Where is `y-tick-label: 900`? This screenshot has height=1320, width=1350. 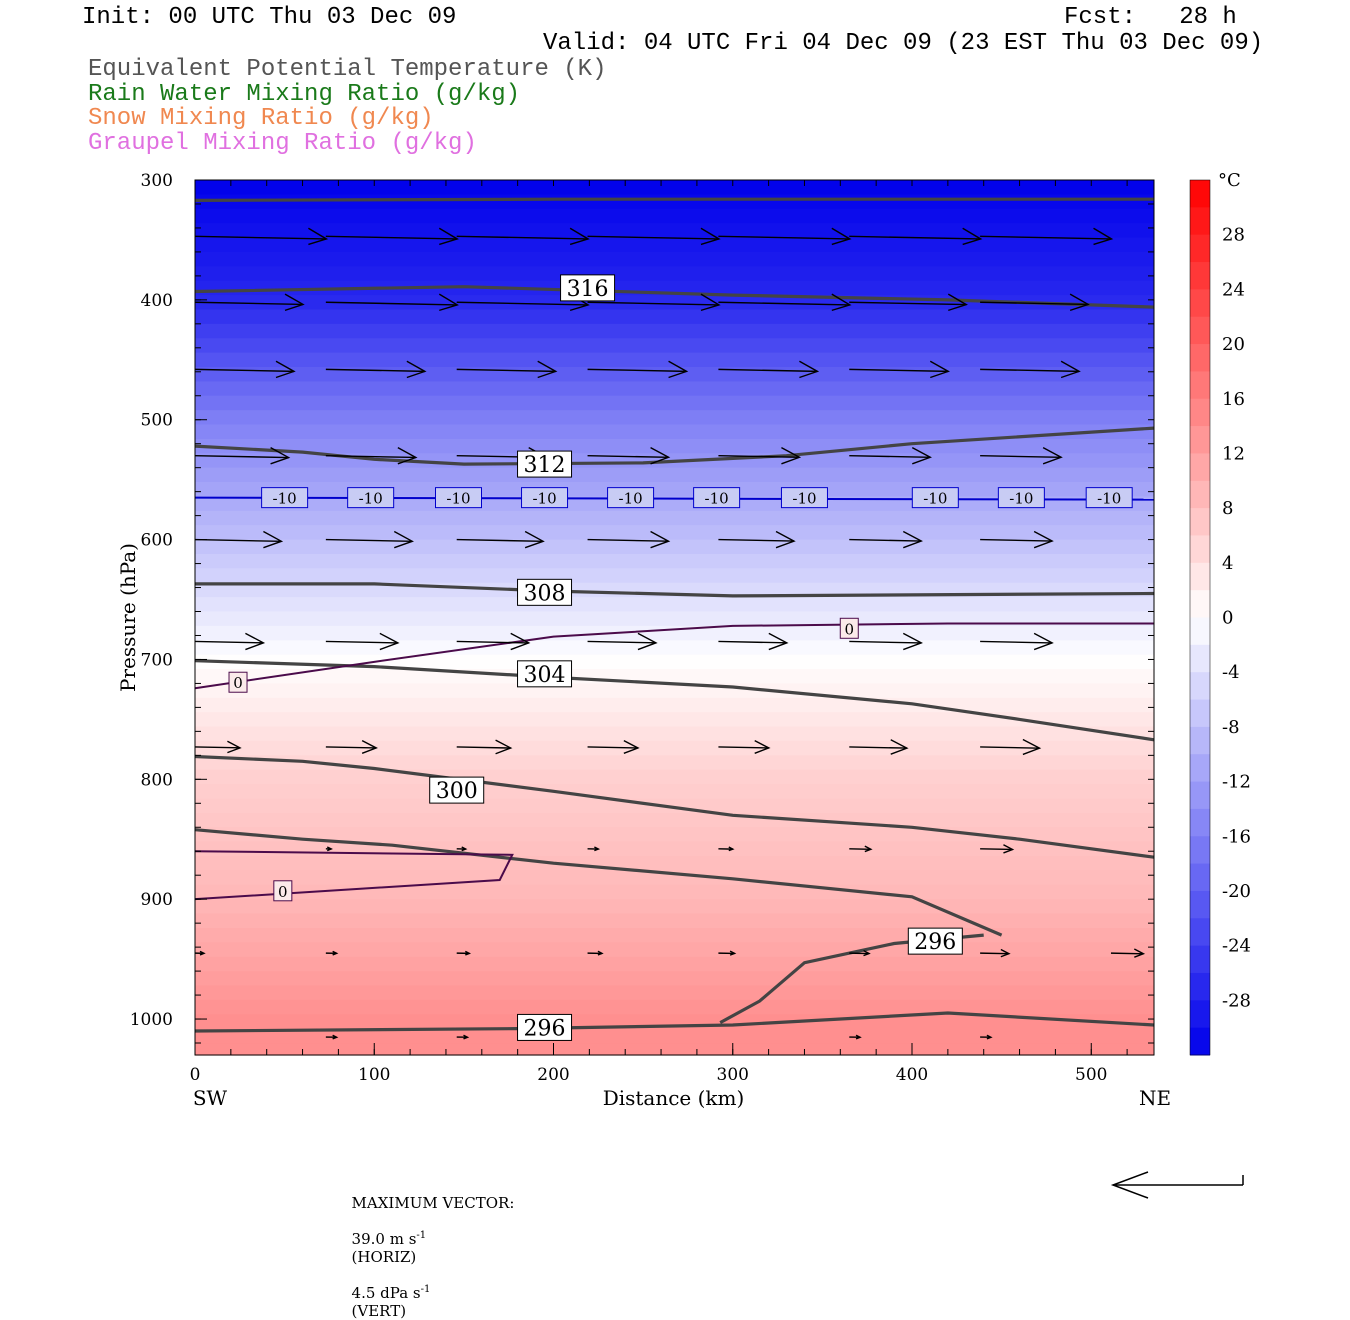 y-tick-label: 900 is located at coordinates (157, 900).